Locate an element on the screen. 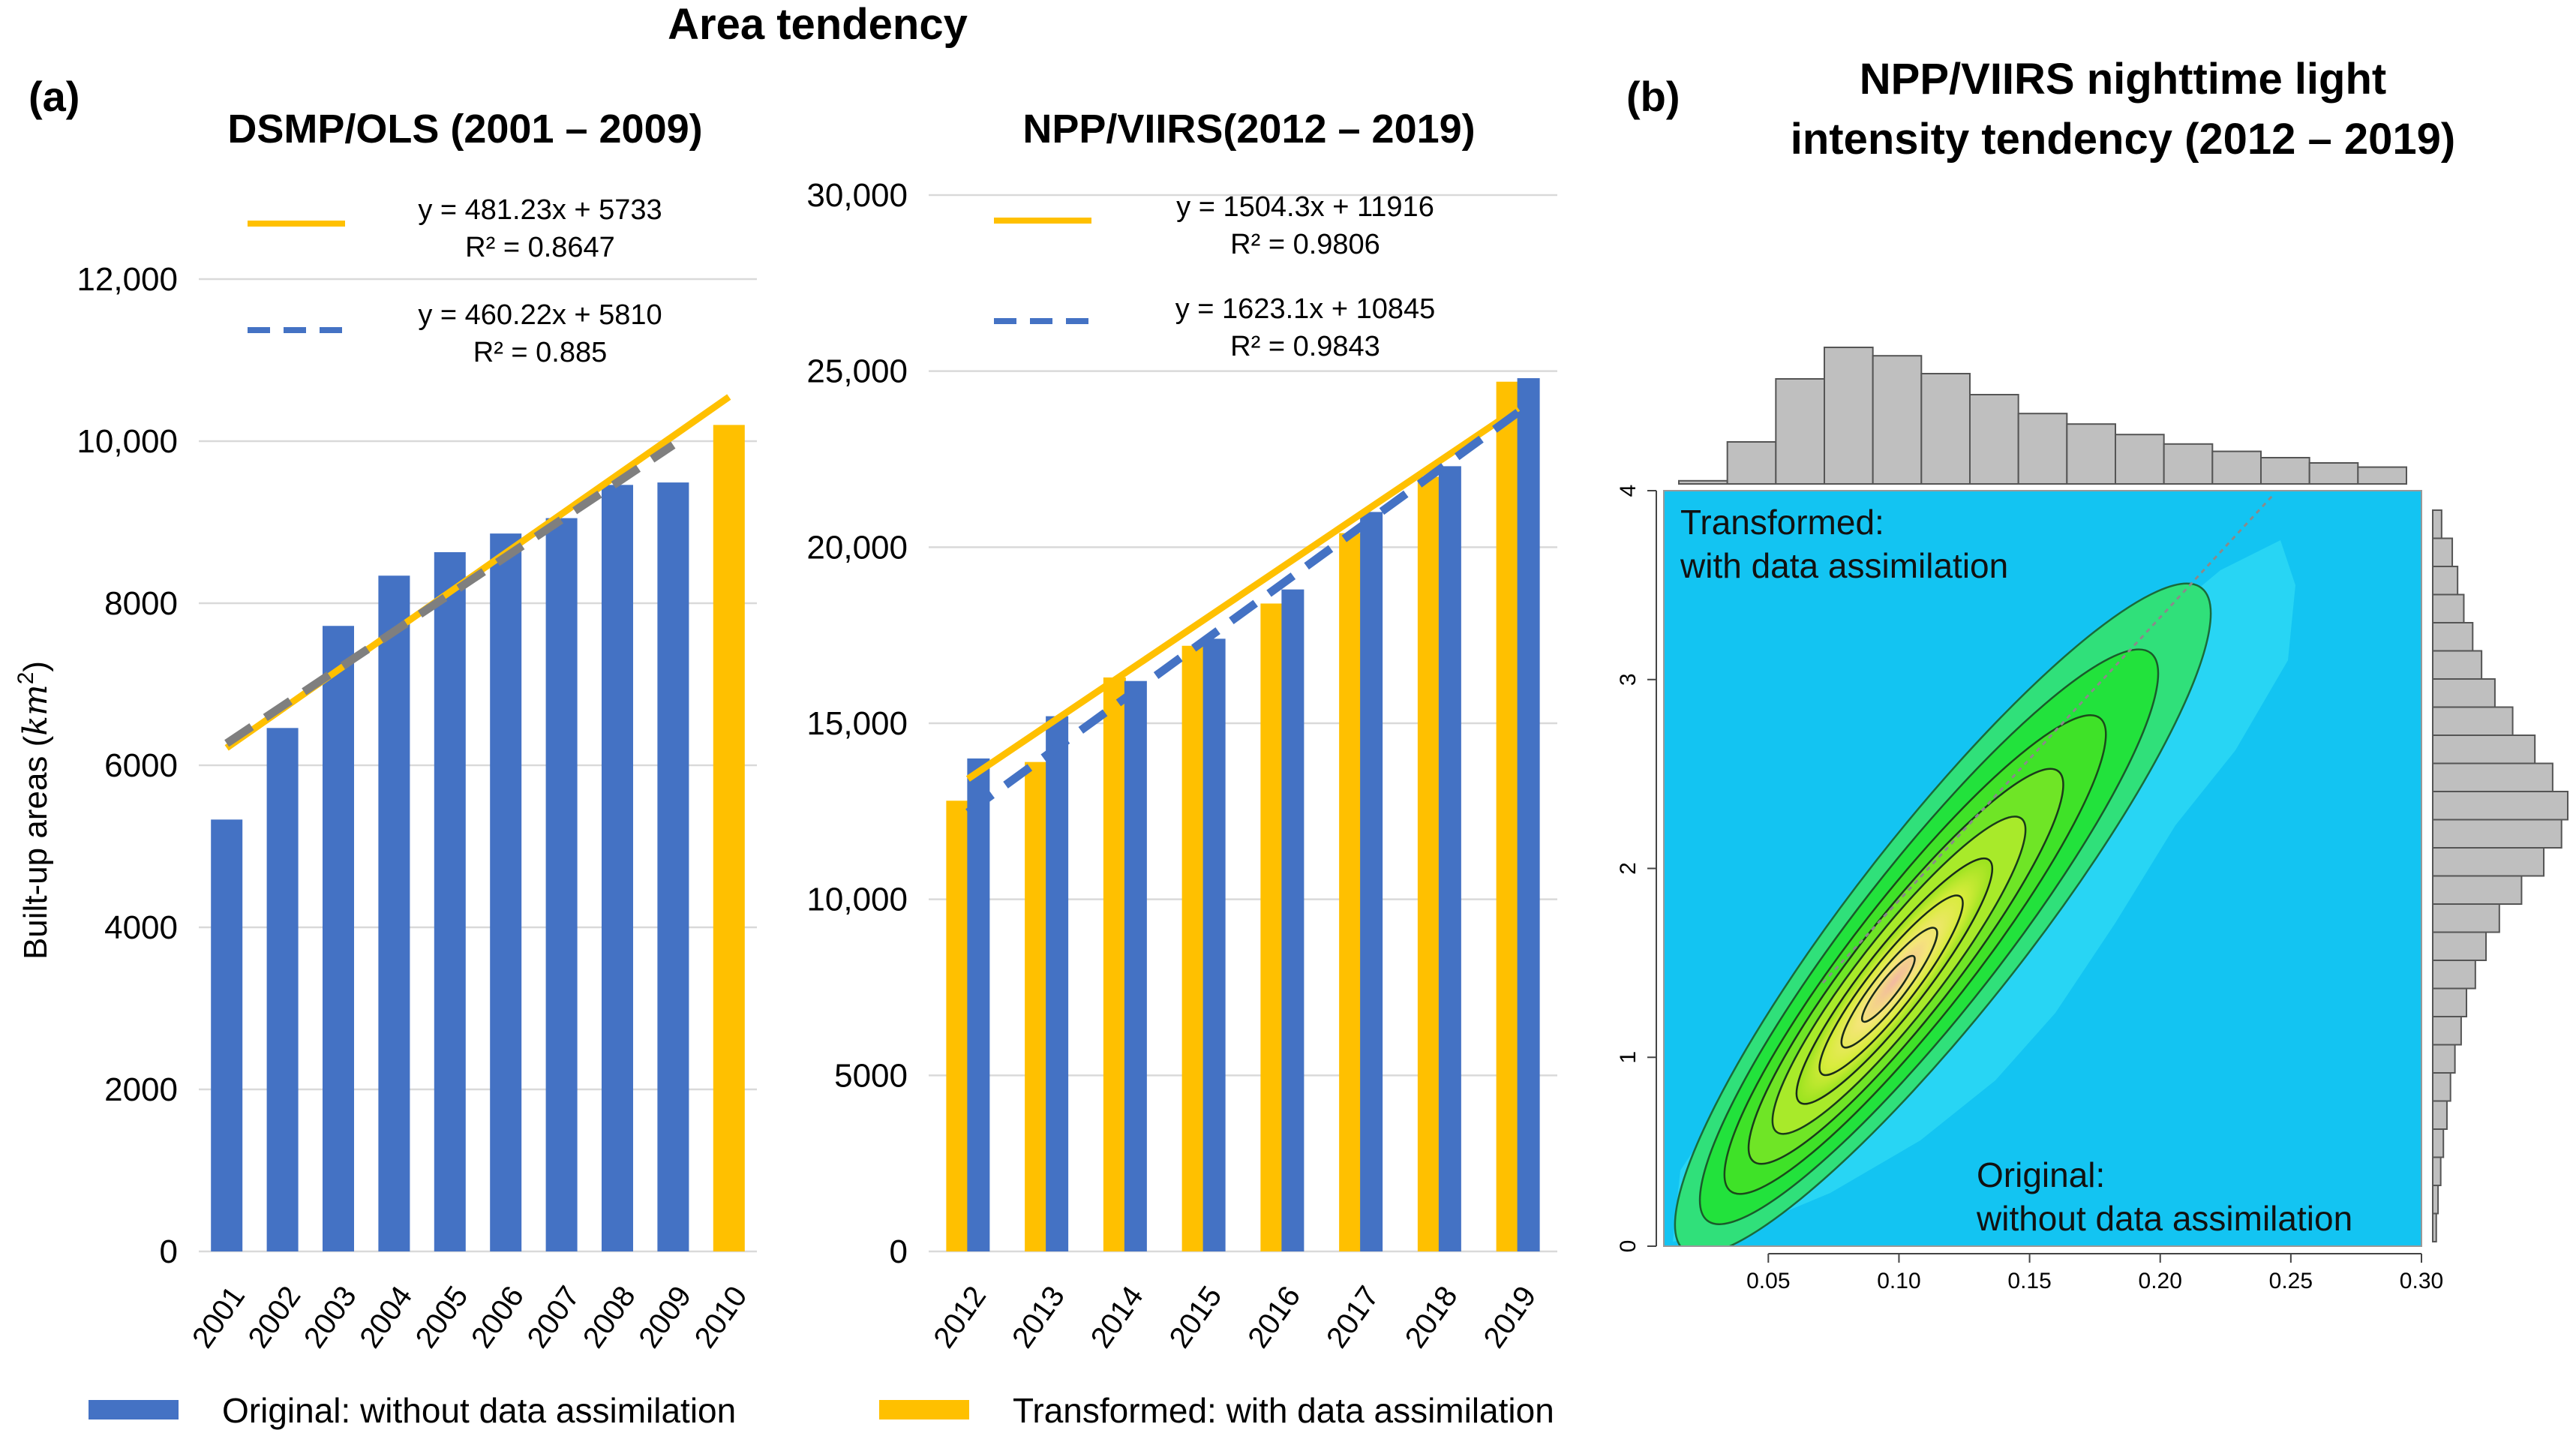 The width and height of the screenshot is (2576, 1433). density-y-tick-label: 1 is located at coordinates (1628, 1057).